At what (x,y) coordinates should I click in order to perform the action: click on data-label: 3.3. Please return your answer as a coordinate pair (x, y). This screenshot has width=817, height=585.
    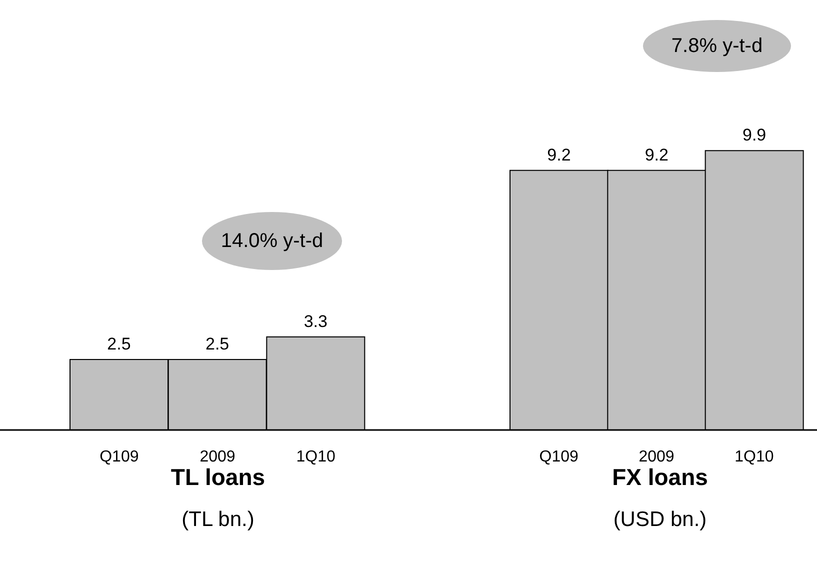
    Looking at the image, I should click on (316, 321).